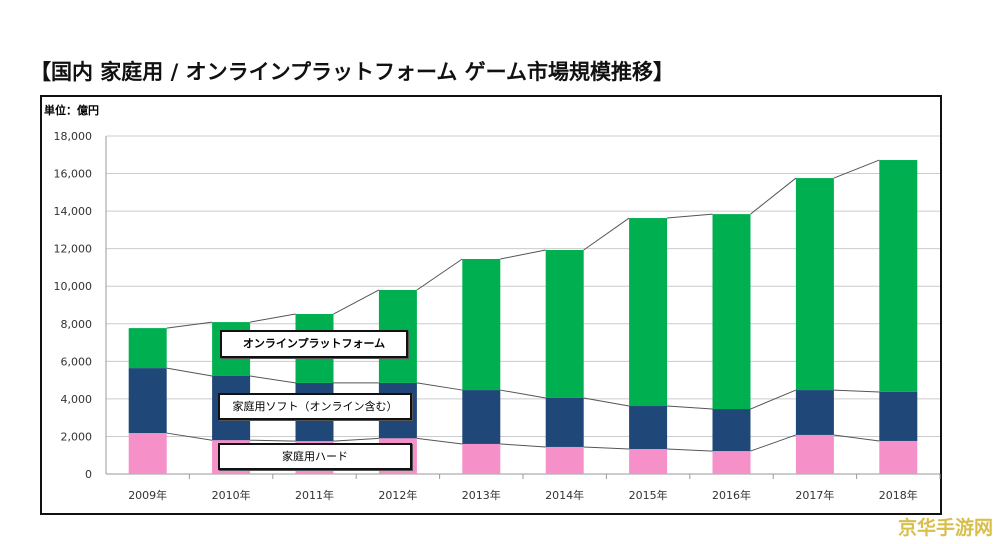 The height and width of the screenshot is (544, 1000). I want to click on y-tick-label: 2,000, so click(77, 436).